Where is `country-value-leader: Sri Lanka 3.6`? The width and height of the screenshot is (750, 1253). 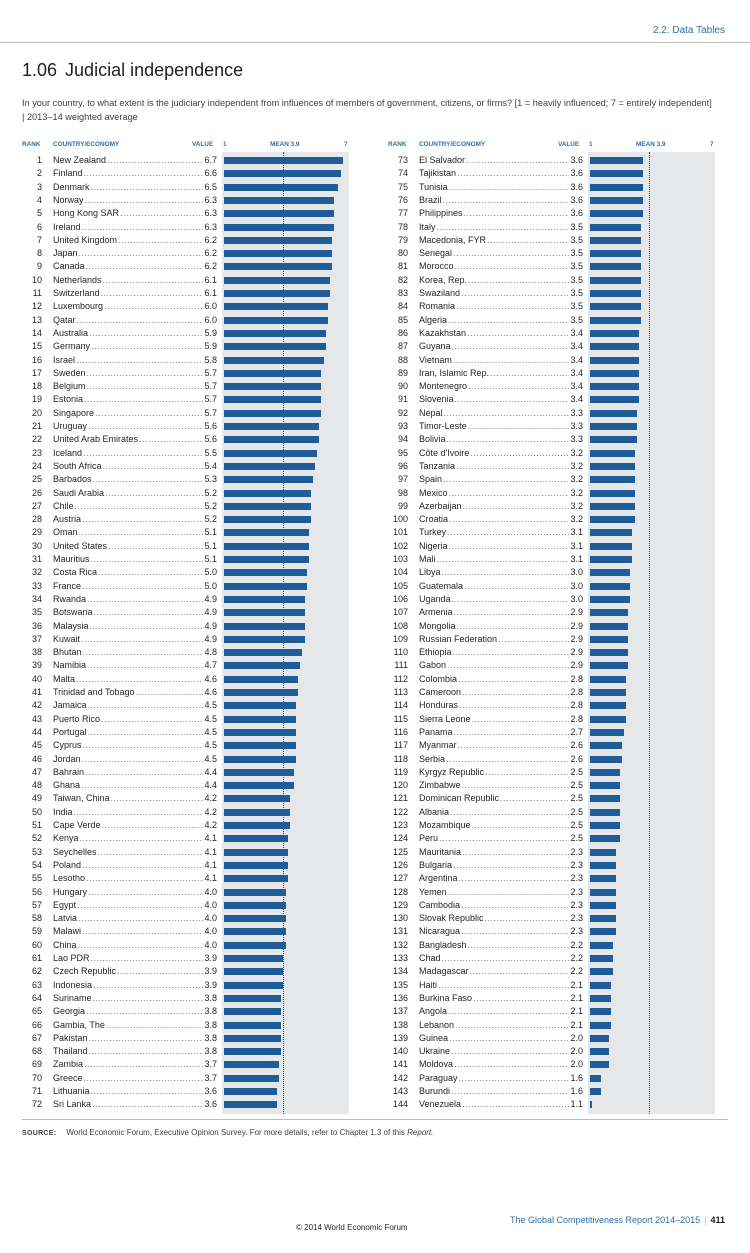
country-value-leader: Sri Lanka 3.6 is located at coordinates (135, 1104).